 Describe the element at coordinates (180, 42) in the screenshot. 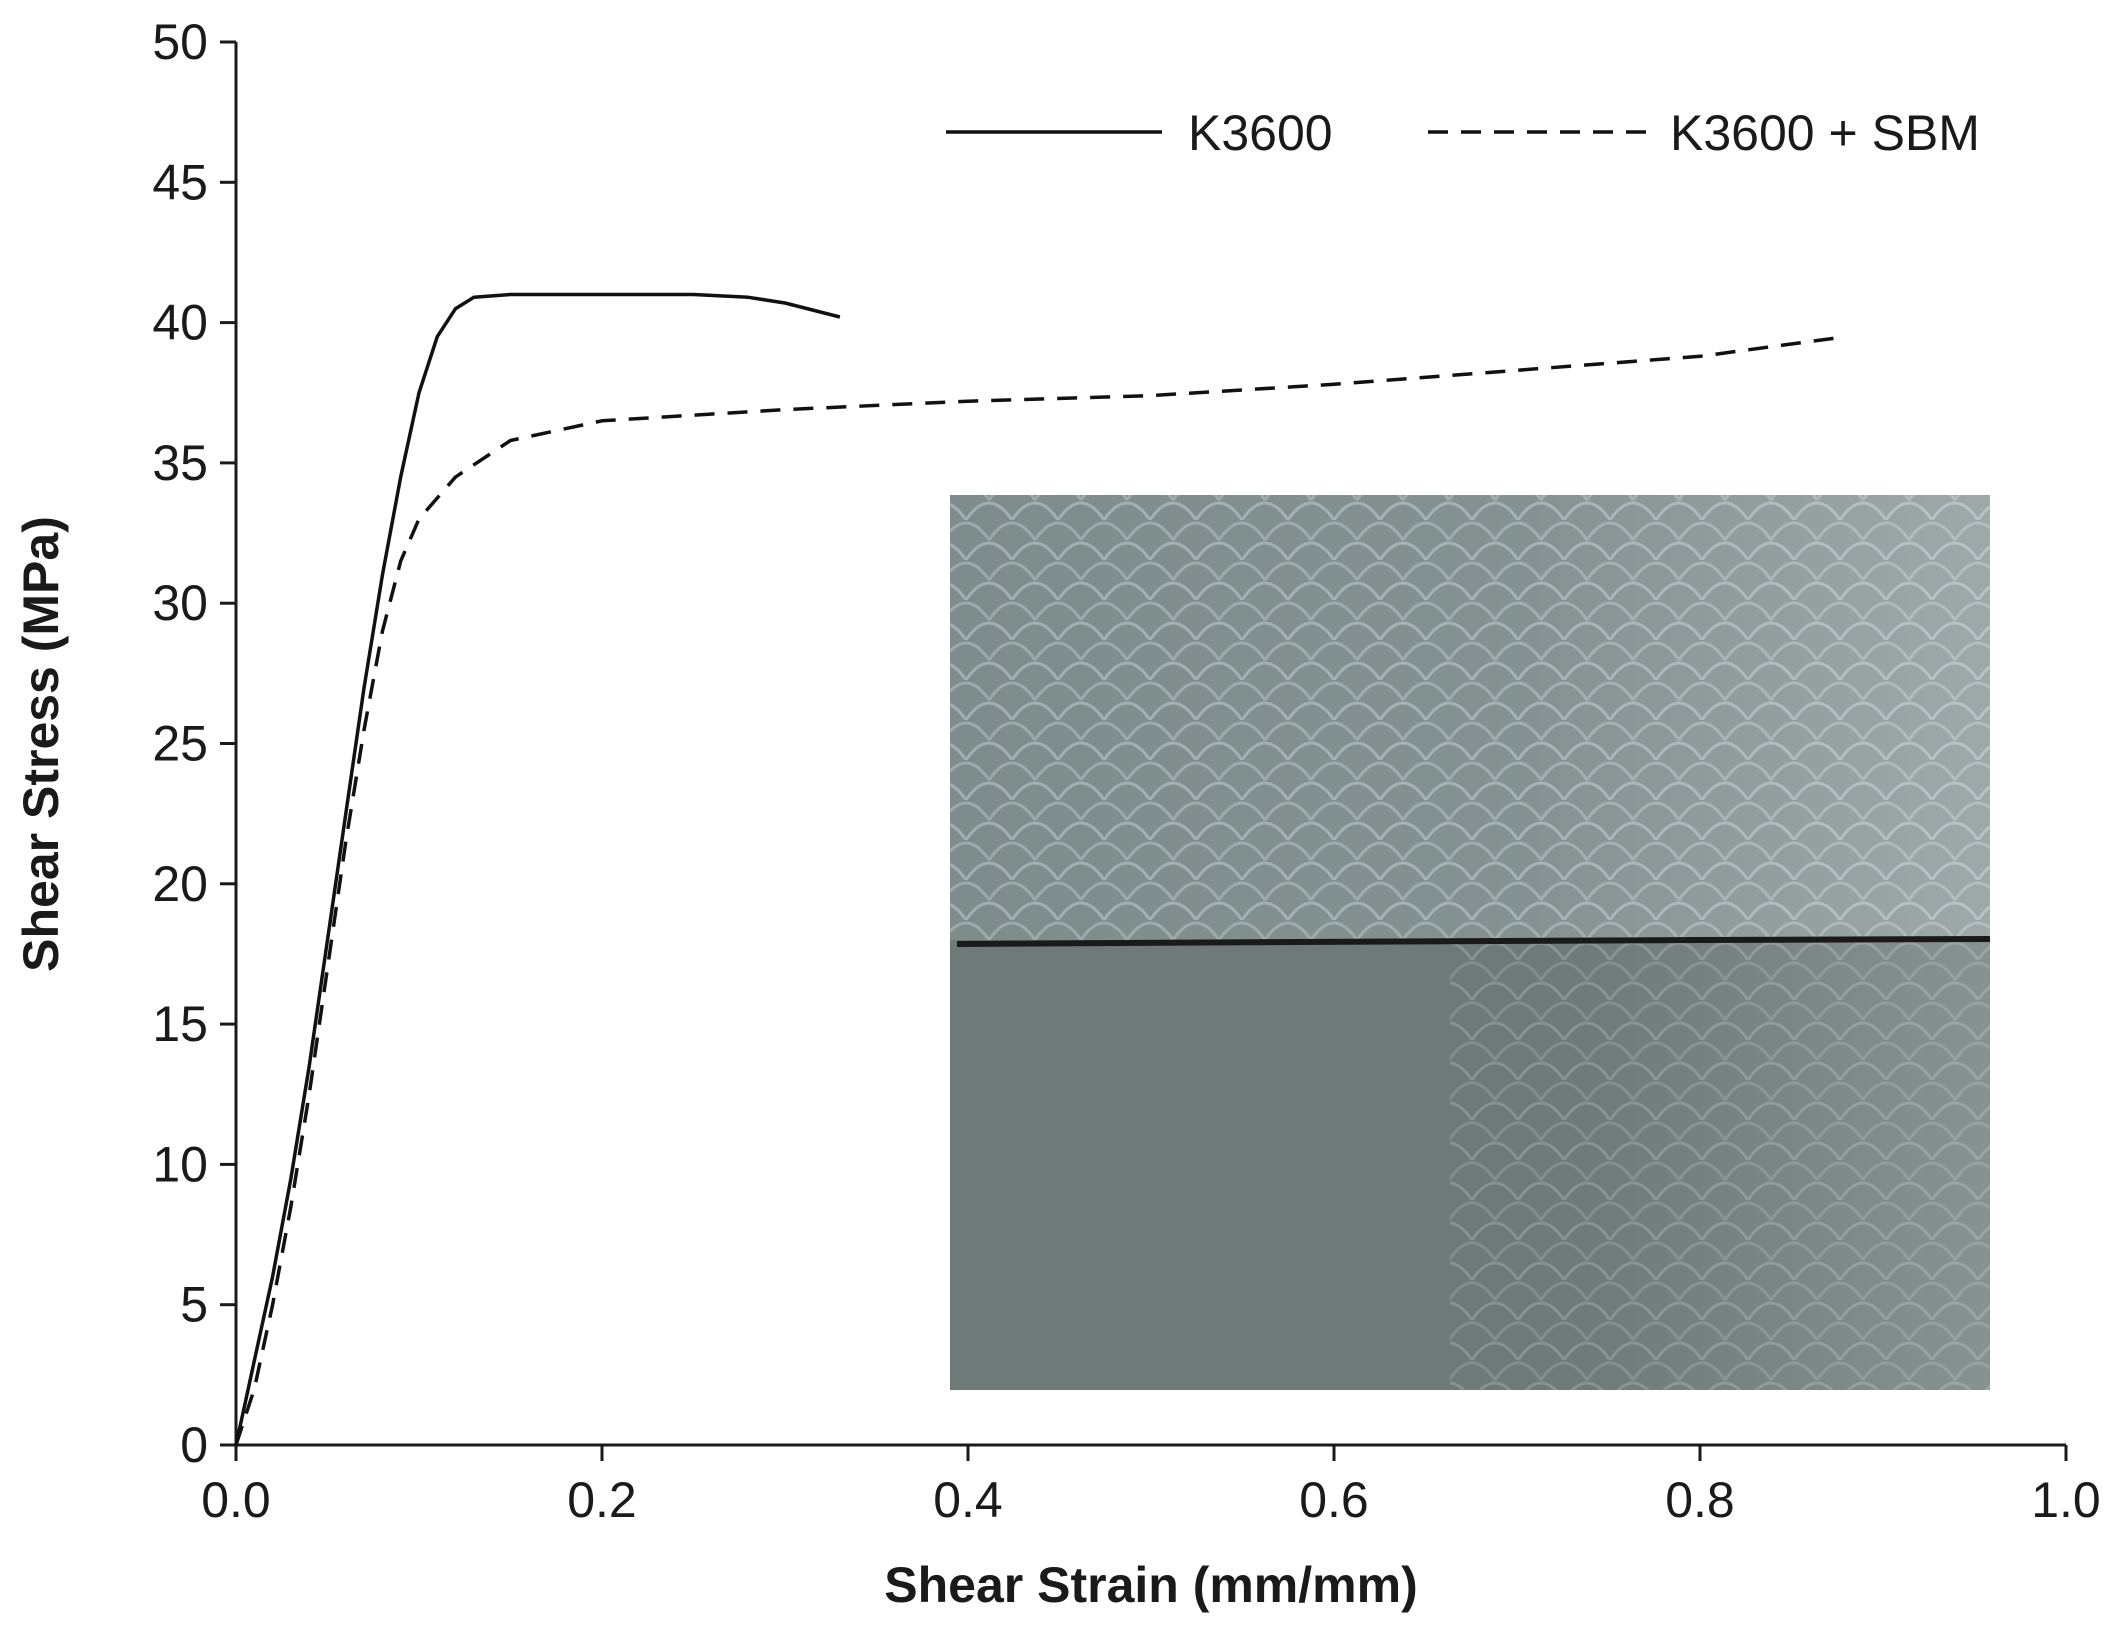

I see `y-tick-label: 50` at that location.